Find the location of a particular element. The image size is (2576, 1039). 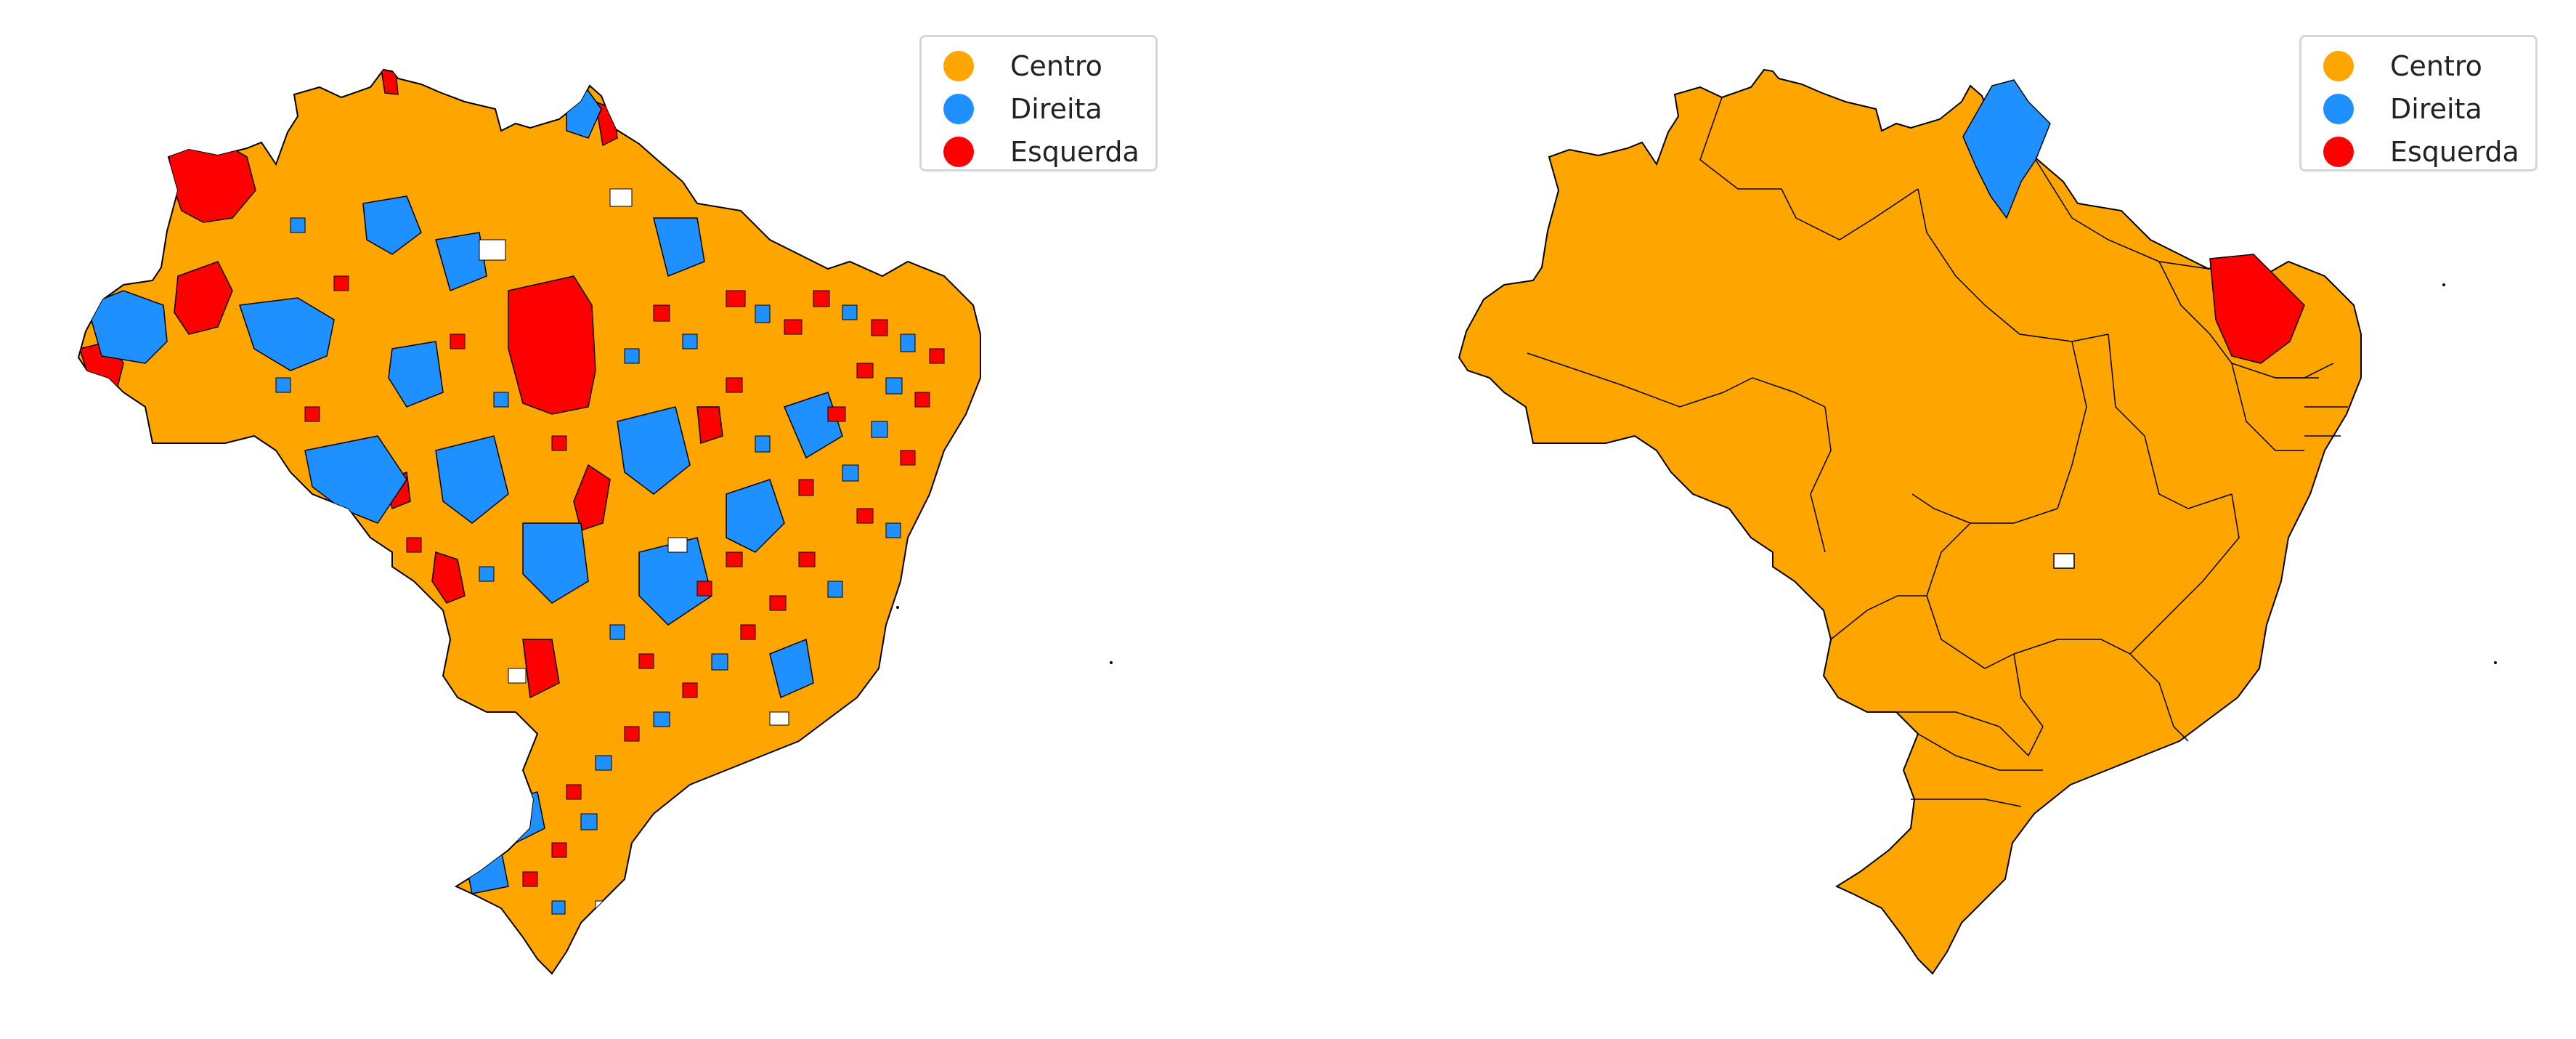

state-direita is located at coordinates (2006, 149).